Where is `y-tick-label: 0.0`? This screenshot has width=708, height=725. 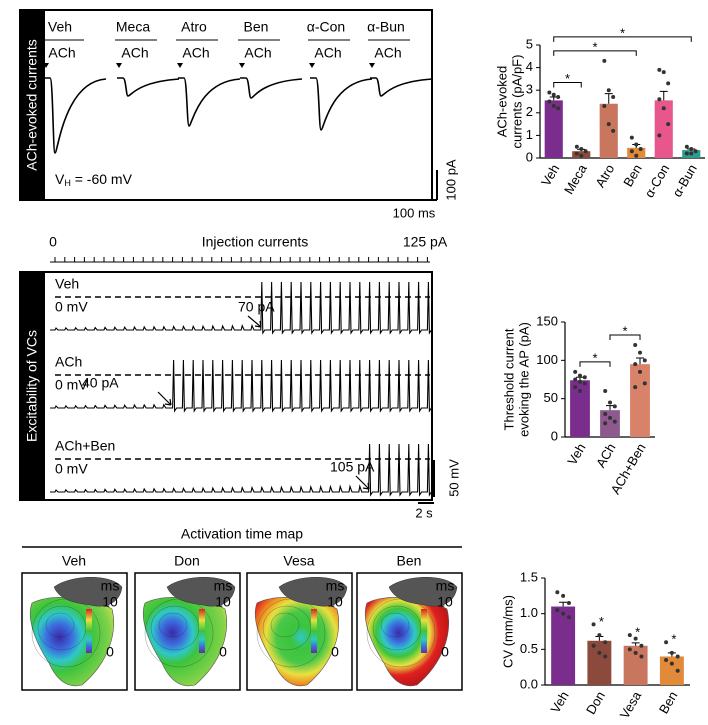
y-tick-label: 0.0 is located at coordinates (529, 683).